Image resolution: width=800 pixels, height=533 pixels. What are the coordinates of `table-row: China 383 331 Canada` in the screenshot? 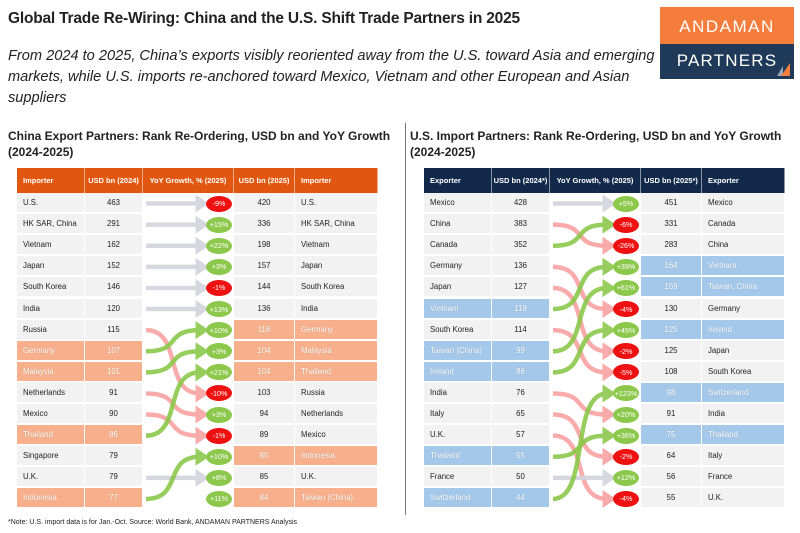 It's located at (604, 224).